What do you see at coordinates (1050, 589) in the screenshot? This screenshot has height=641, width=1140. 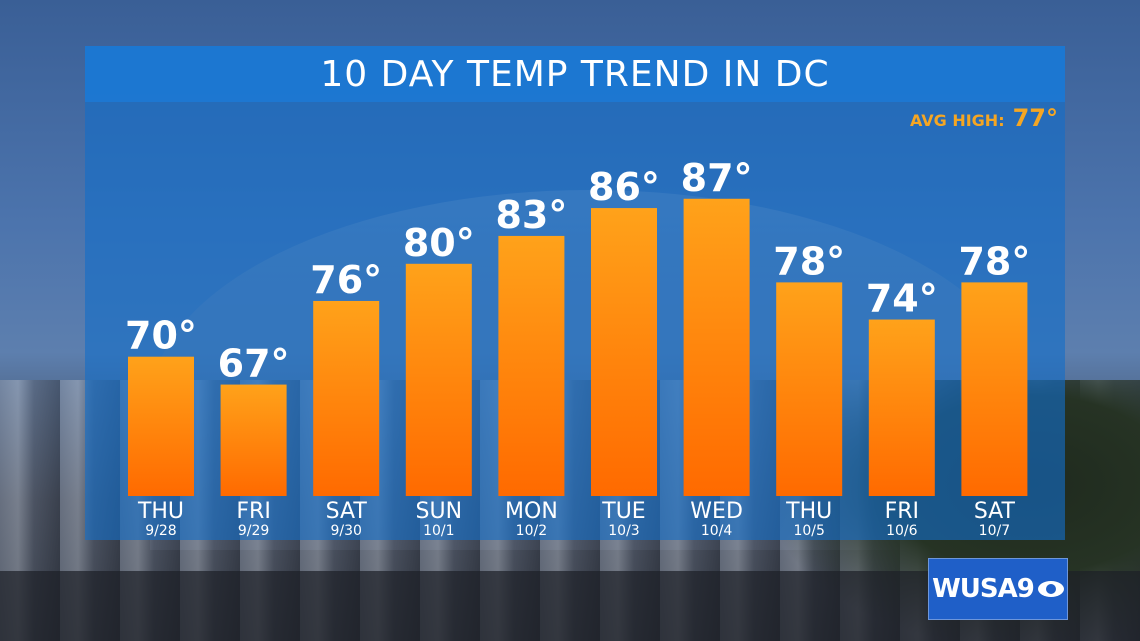 I see `cbs-eye-icon` at bounding box center [1050, 589].